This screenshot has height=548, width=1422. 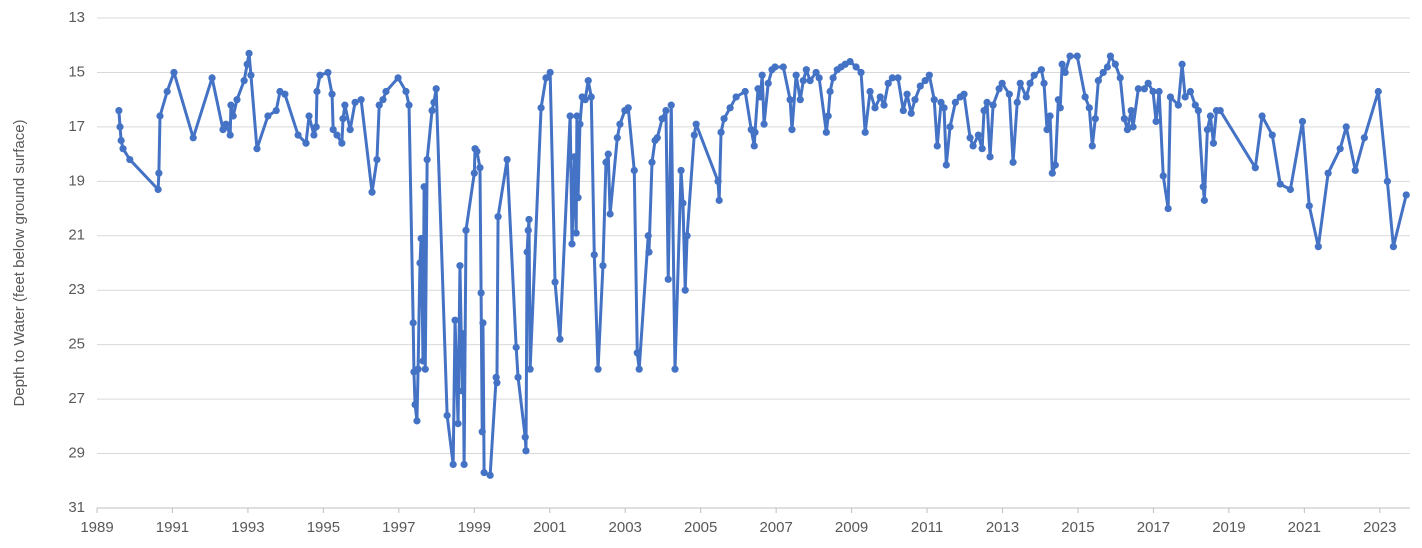 What do you see at coordinates (851, 527) in the screenshot?
I see `x-tick-label: 2009` at bounding box center [851, 527].